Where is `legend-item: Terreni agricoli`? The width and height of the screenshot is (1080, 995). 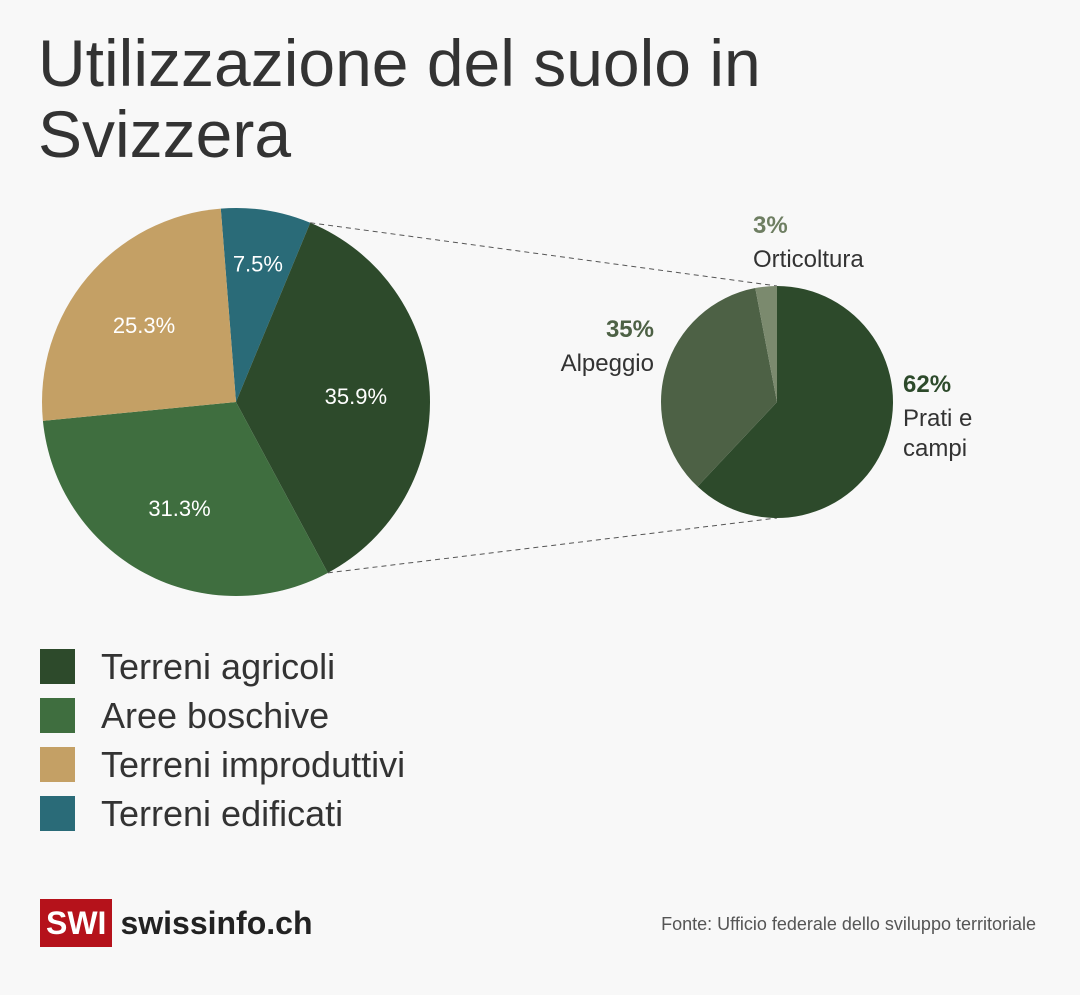 legend-item: Terreni agricoli is located at coordinates (222, 666).